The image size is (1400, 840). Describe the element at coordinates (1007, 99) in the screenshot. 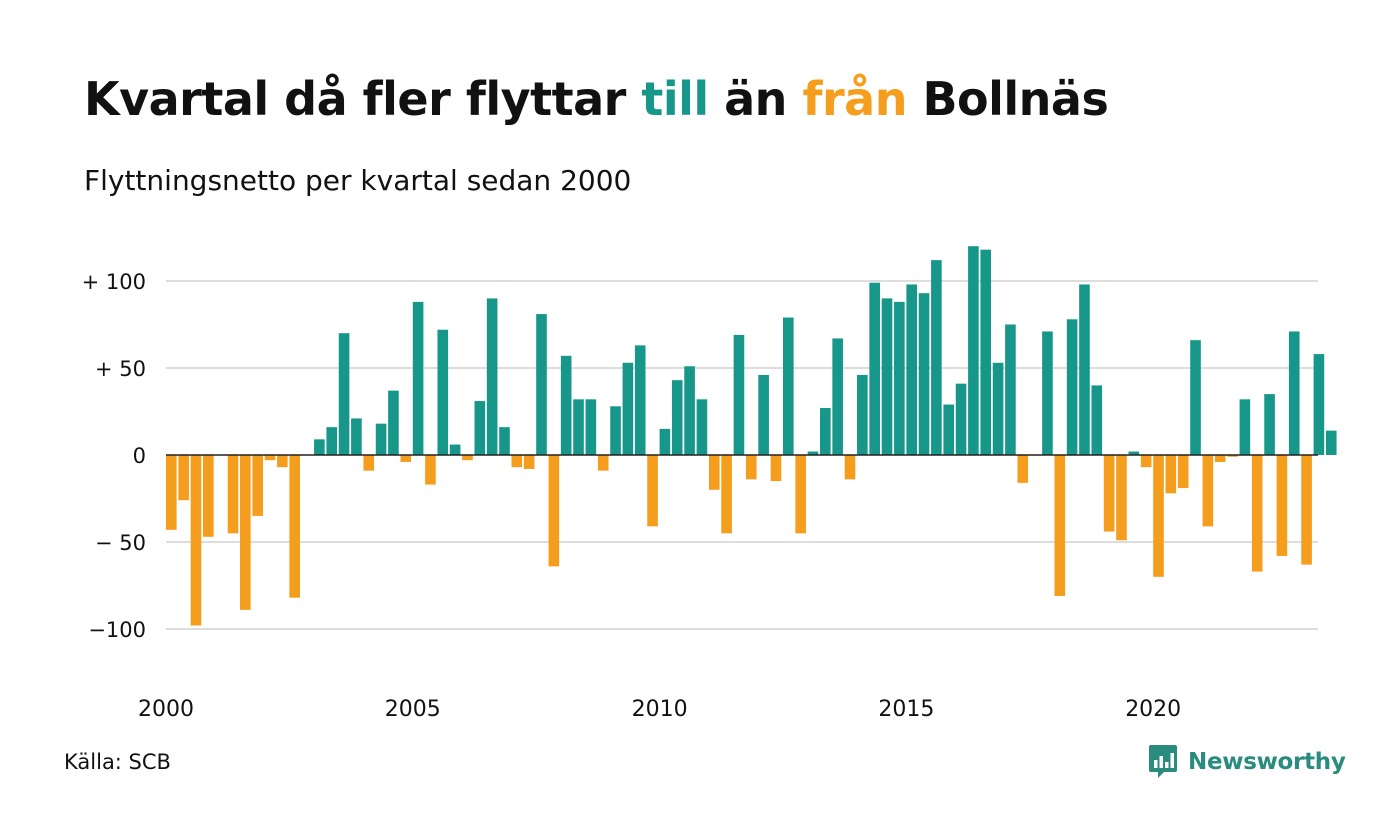

I see `title-part-5: Bollnäs` at that location.